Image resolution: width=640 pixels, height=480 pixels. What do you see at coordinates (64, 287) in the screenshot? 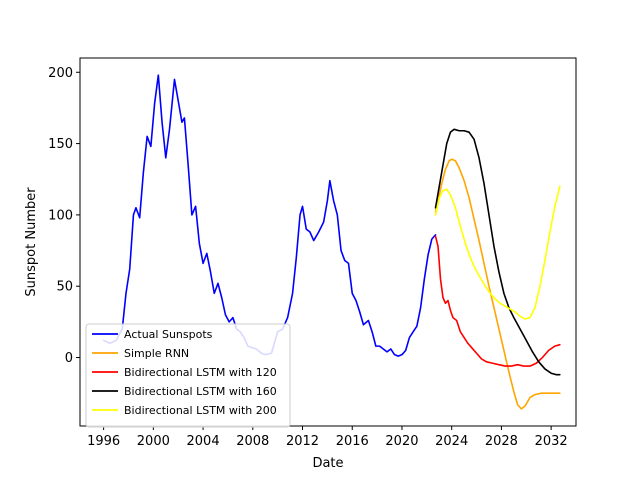
I see `y-tick-label: 50` at bounding box center [64, 287].